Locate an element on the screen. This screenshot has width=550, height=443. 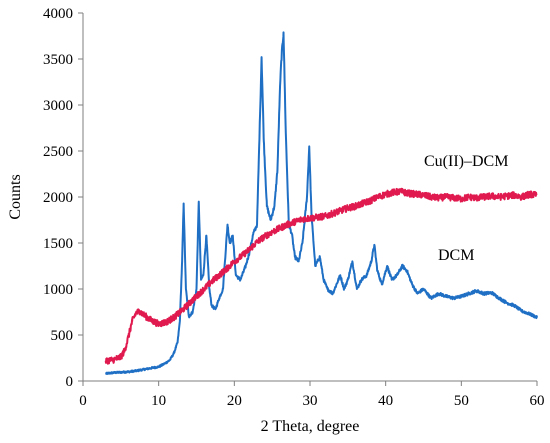
x-tick-group: 0 10 20 30 40 50 60 is located at coordinates (312, 395).